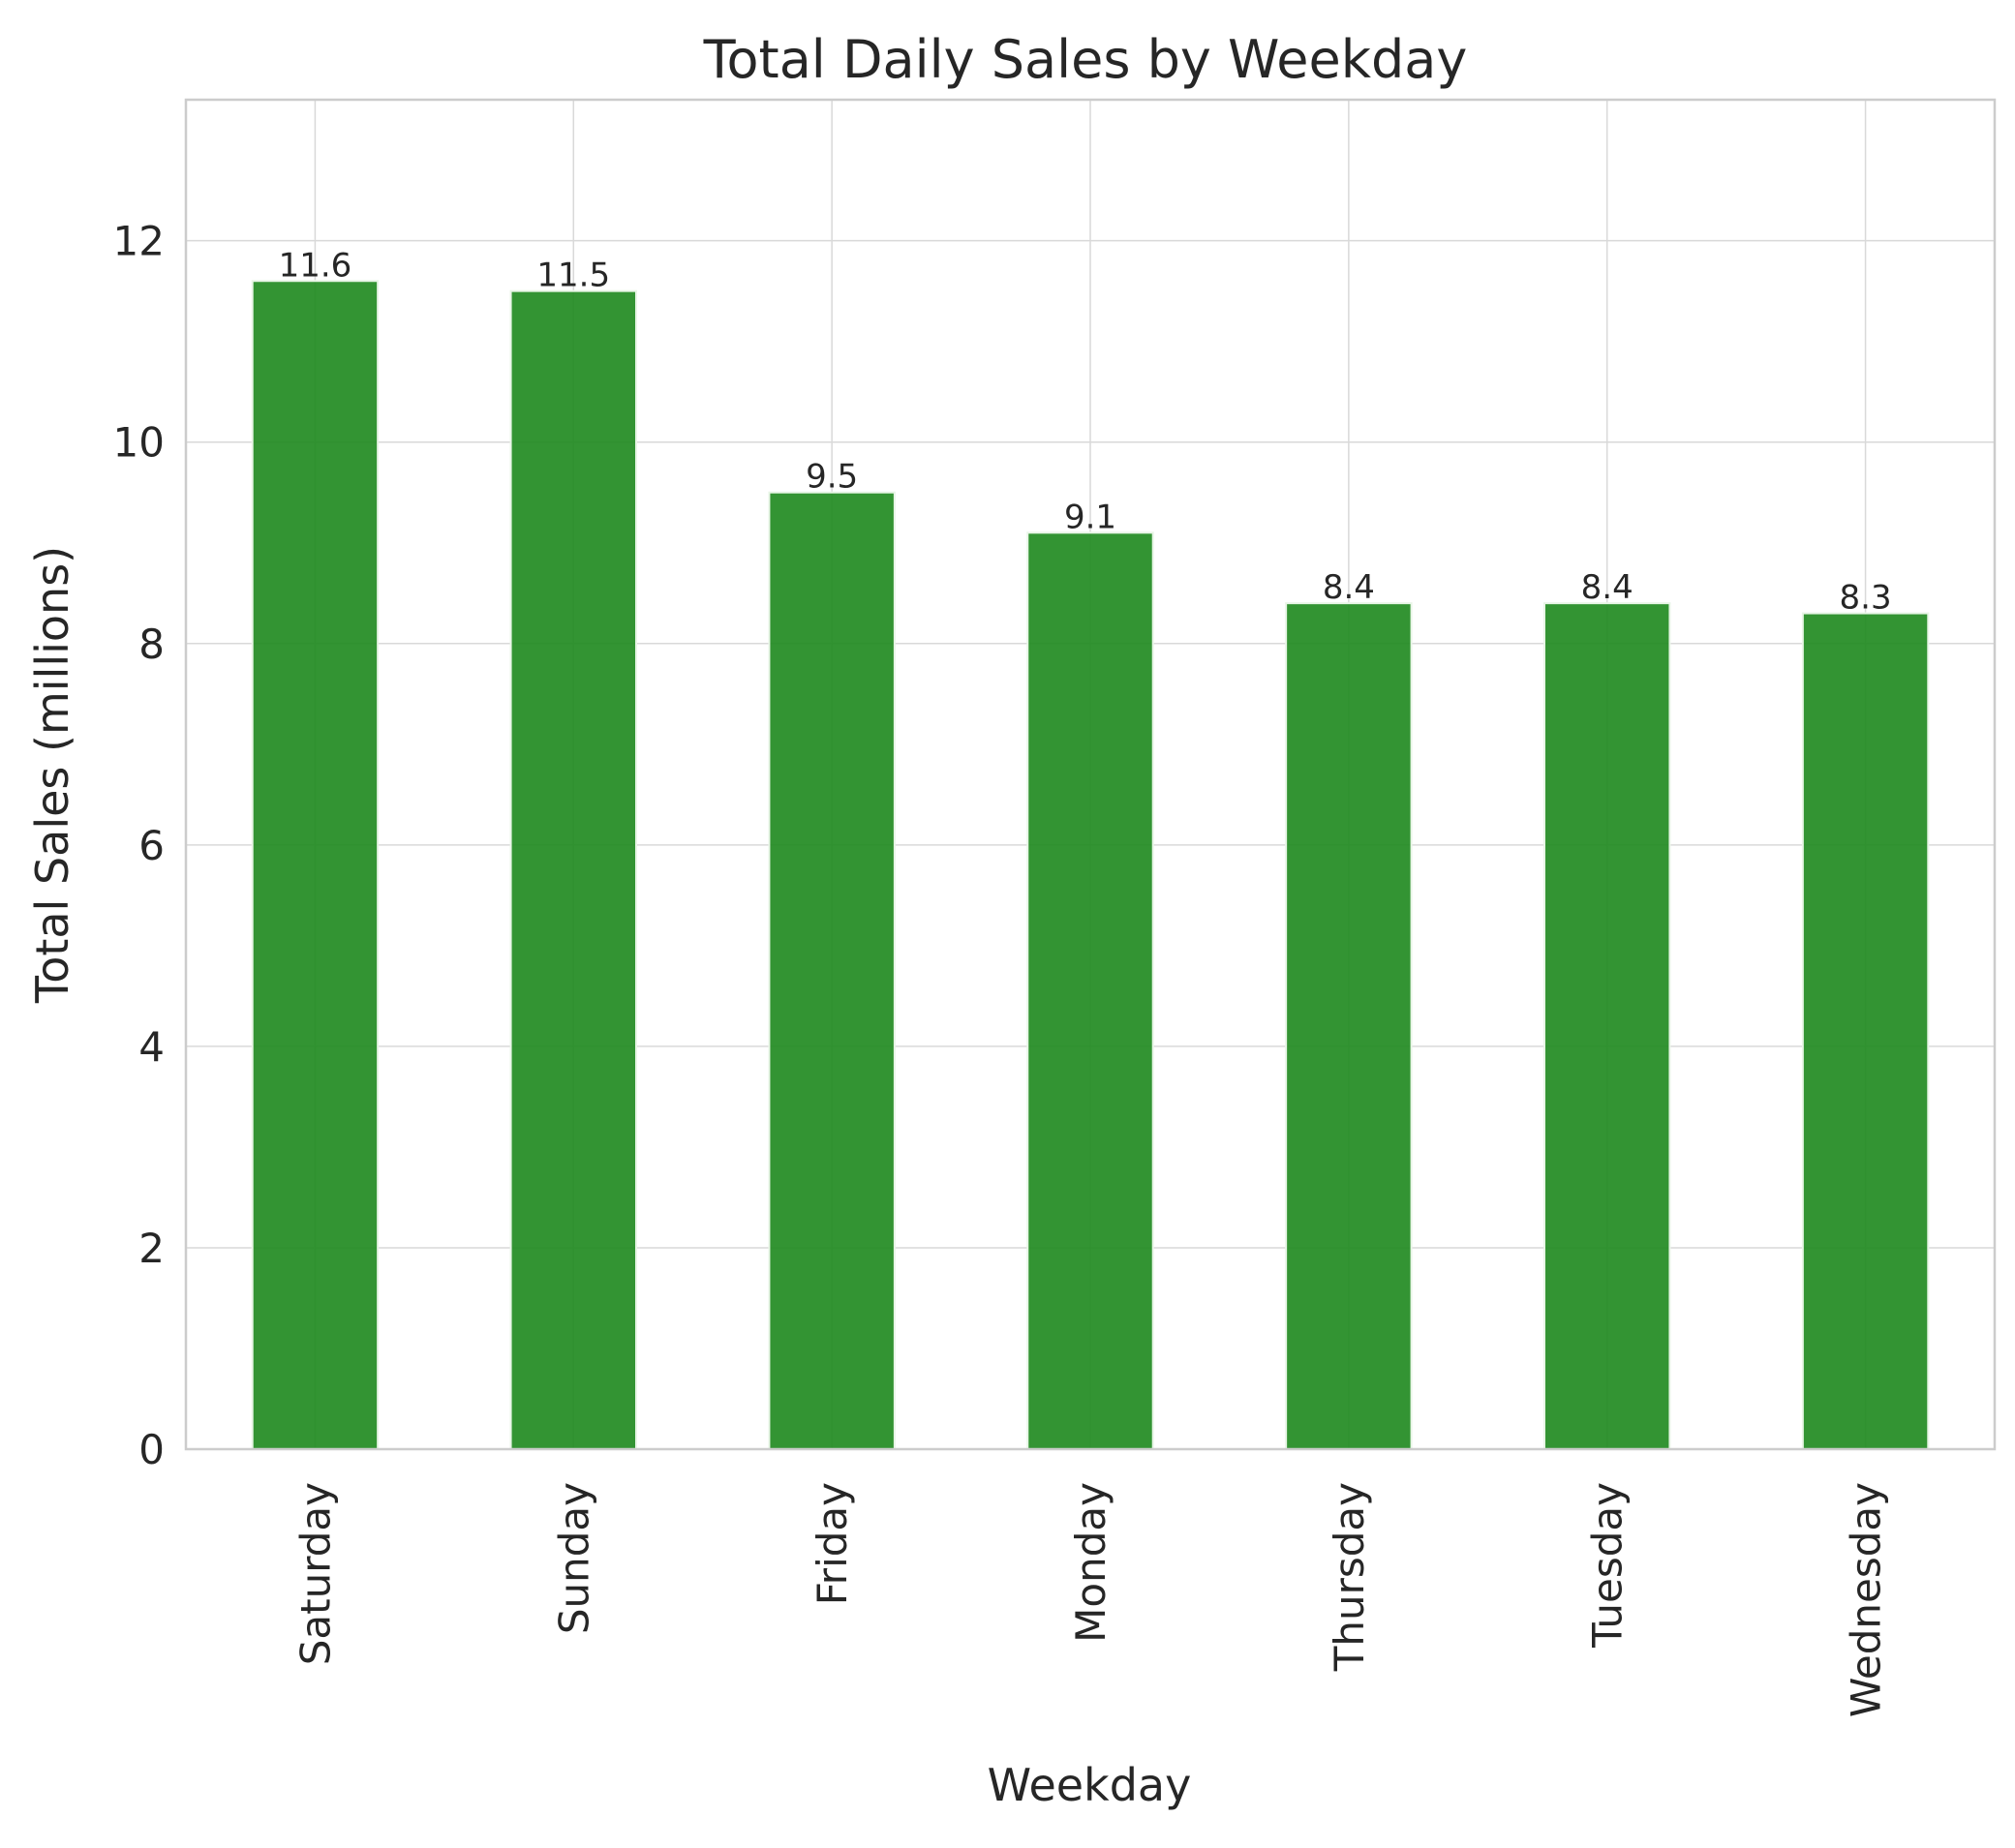 This screenshot has height=1848, width=2015. I want to click on bar-wednesday, so click(1865, 1031).